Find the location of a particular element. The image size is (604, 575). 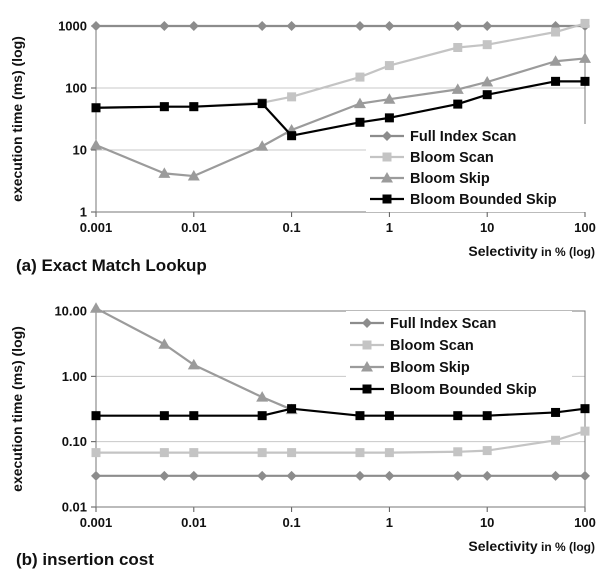

y-tick-label: 10.00 is located at coordinates (70, 311).